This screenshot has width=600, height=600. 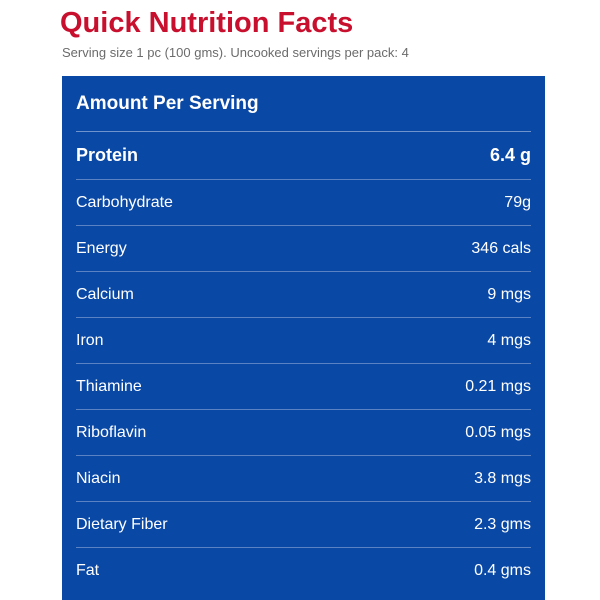 I want to click on nutrient-row-calcium: Calcium 9 mgs, so click(x=303, y=295).